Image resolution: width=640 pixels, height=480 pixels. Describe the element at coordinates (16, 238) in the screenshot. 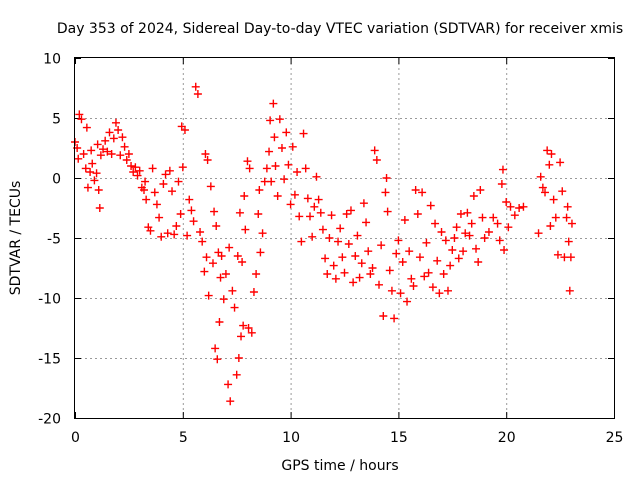

I see `y-axis-label: SDTVAR / TECUs` at that location.